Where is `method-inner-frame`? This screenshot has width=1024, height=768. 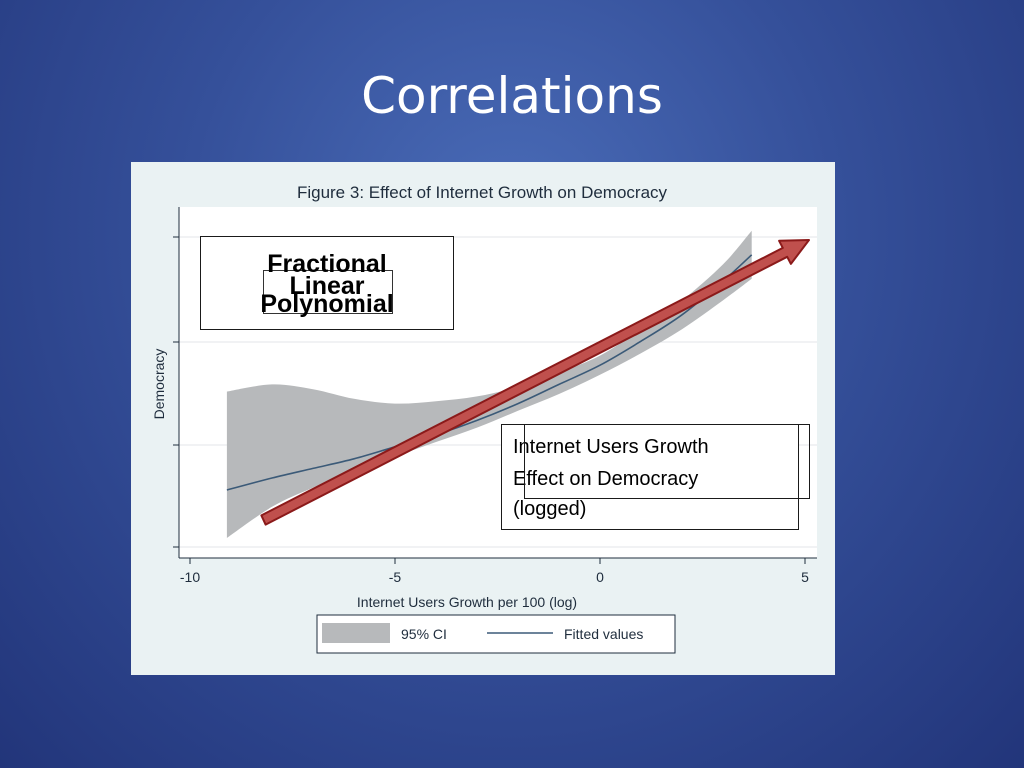 method-inner-frame is located at coordinates (328, 292).